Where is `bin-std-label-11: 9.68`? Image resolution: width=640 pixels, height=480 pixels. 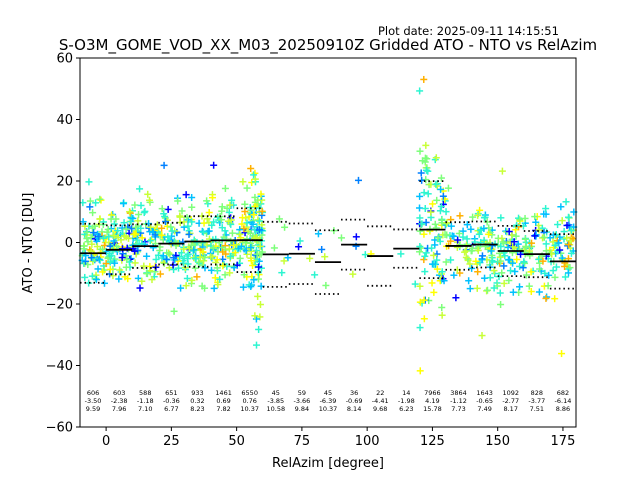
bin-std-label-11: 9.68 is located at coordinates (380, 409).